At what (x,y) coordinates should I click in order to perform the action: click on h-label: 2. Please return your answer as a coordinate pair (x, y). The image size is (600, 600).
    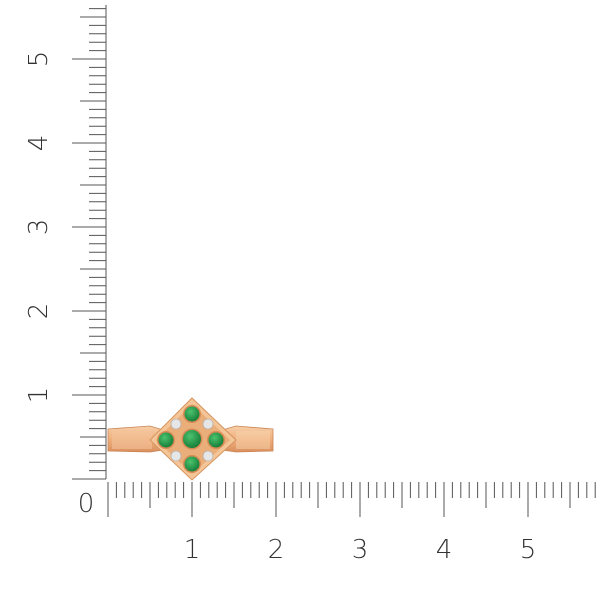
    Looking at the image, I should click on (276, 550).